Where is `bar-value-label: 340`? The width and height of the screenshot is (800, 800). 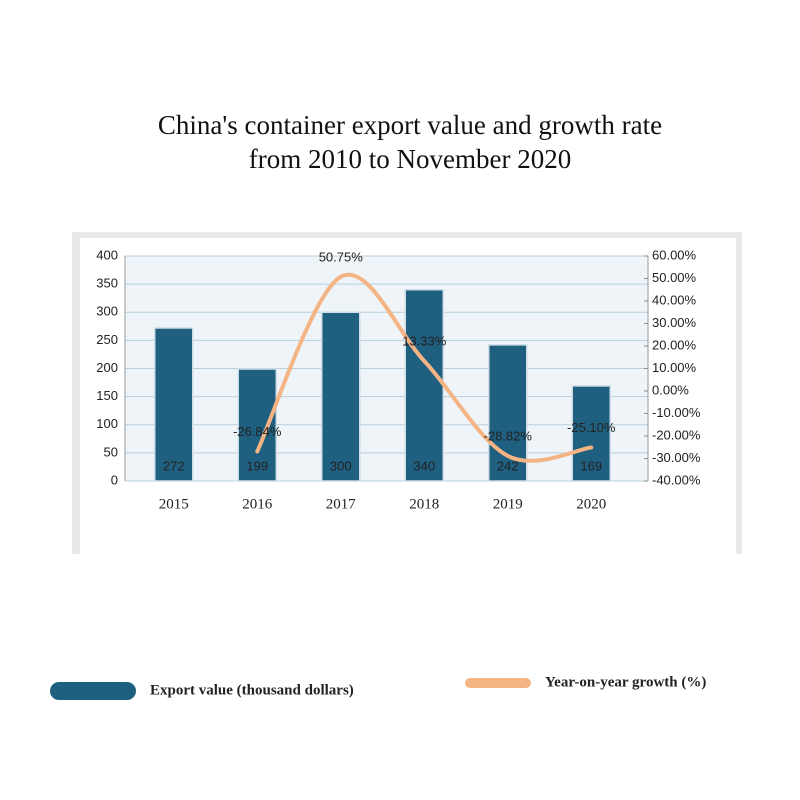 bar-value-label: 340 is located at coordinates (424, 465).